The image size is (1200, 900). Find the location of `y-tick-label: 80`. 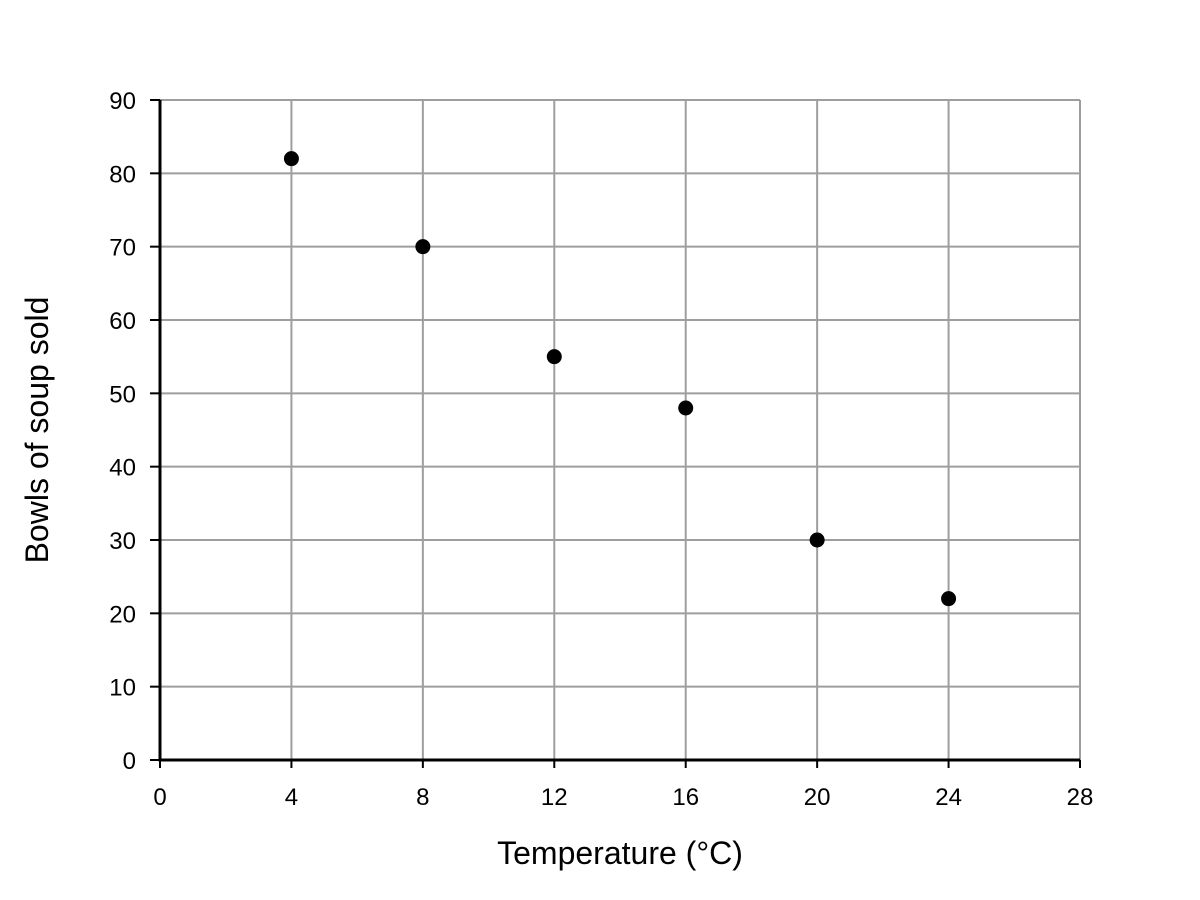

y-tick-label: 80 is located at coordinates (122, 174).